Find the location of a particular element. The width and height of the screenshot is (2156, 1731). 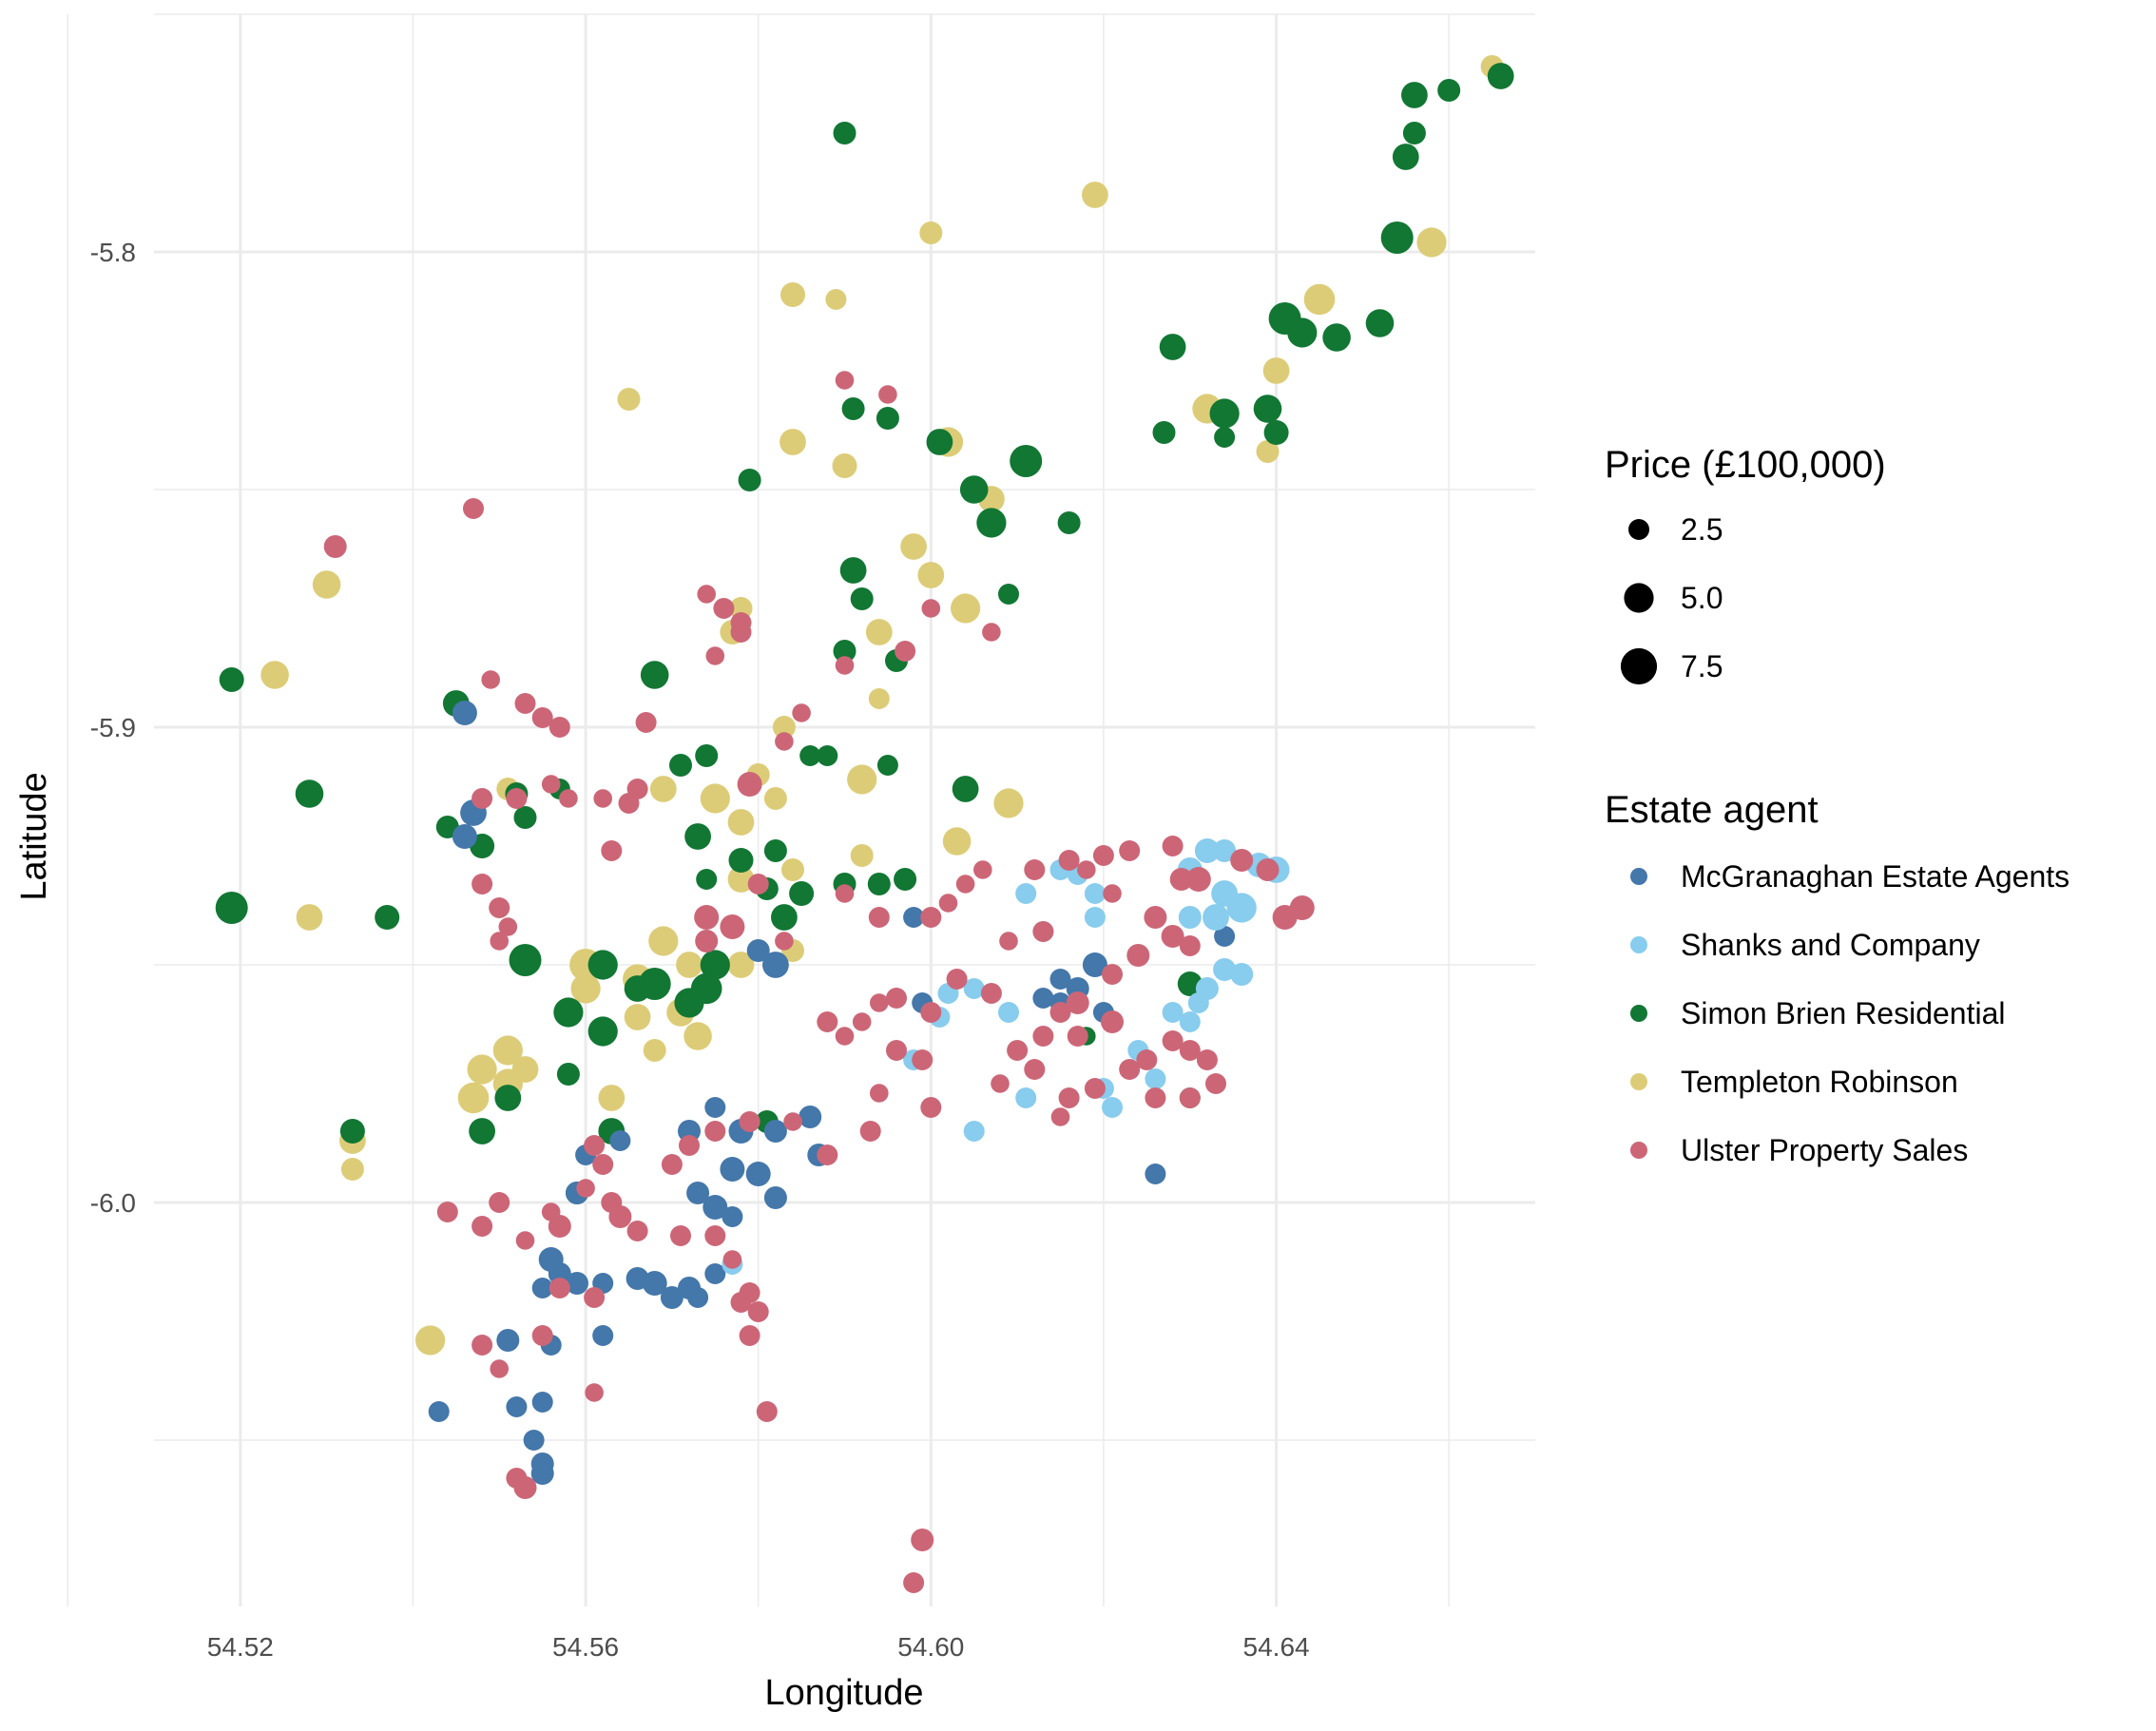

size-legend: Price (£100,000) 2.5 5.0 7.5 is located at coordinates (1745, 564).